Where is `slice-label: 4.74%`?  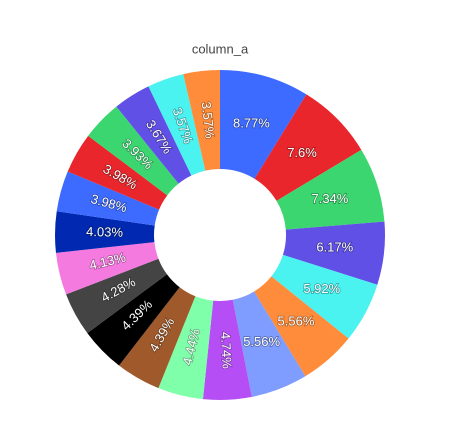 slice-label: 4.74% is located at coordinates (226, 351).